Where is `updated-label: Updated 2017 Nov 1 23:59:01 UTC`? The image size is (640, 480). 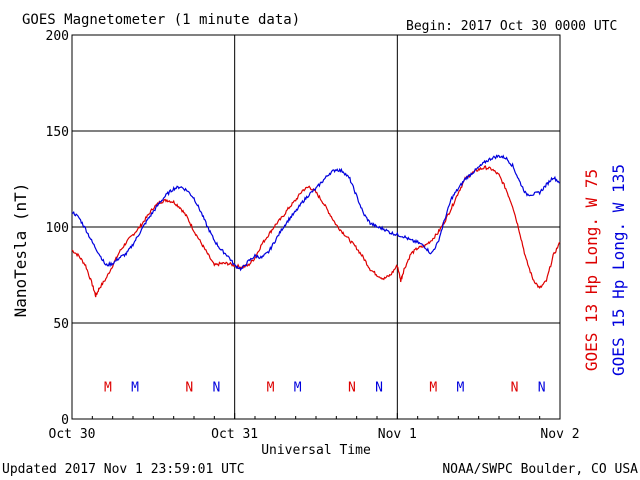
updated-label: Updated 2017 Nov 1 23:59:01 UTC is located at coordinates (123, 469).